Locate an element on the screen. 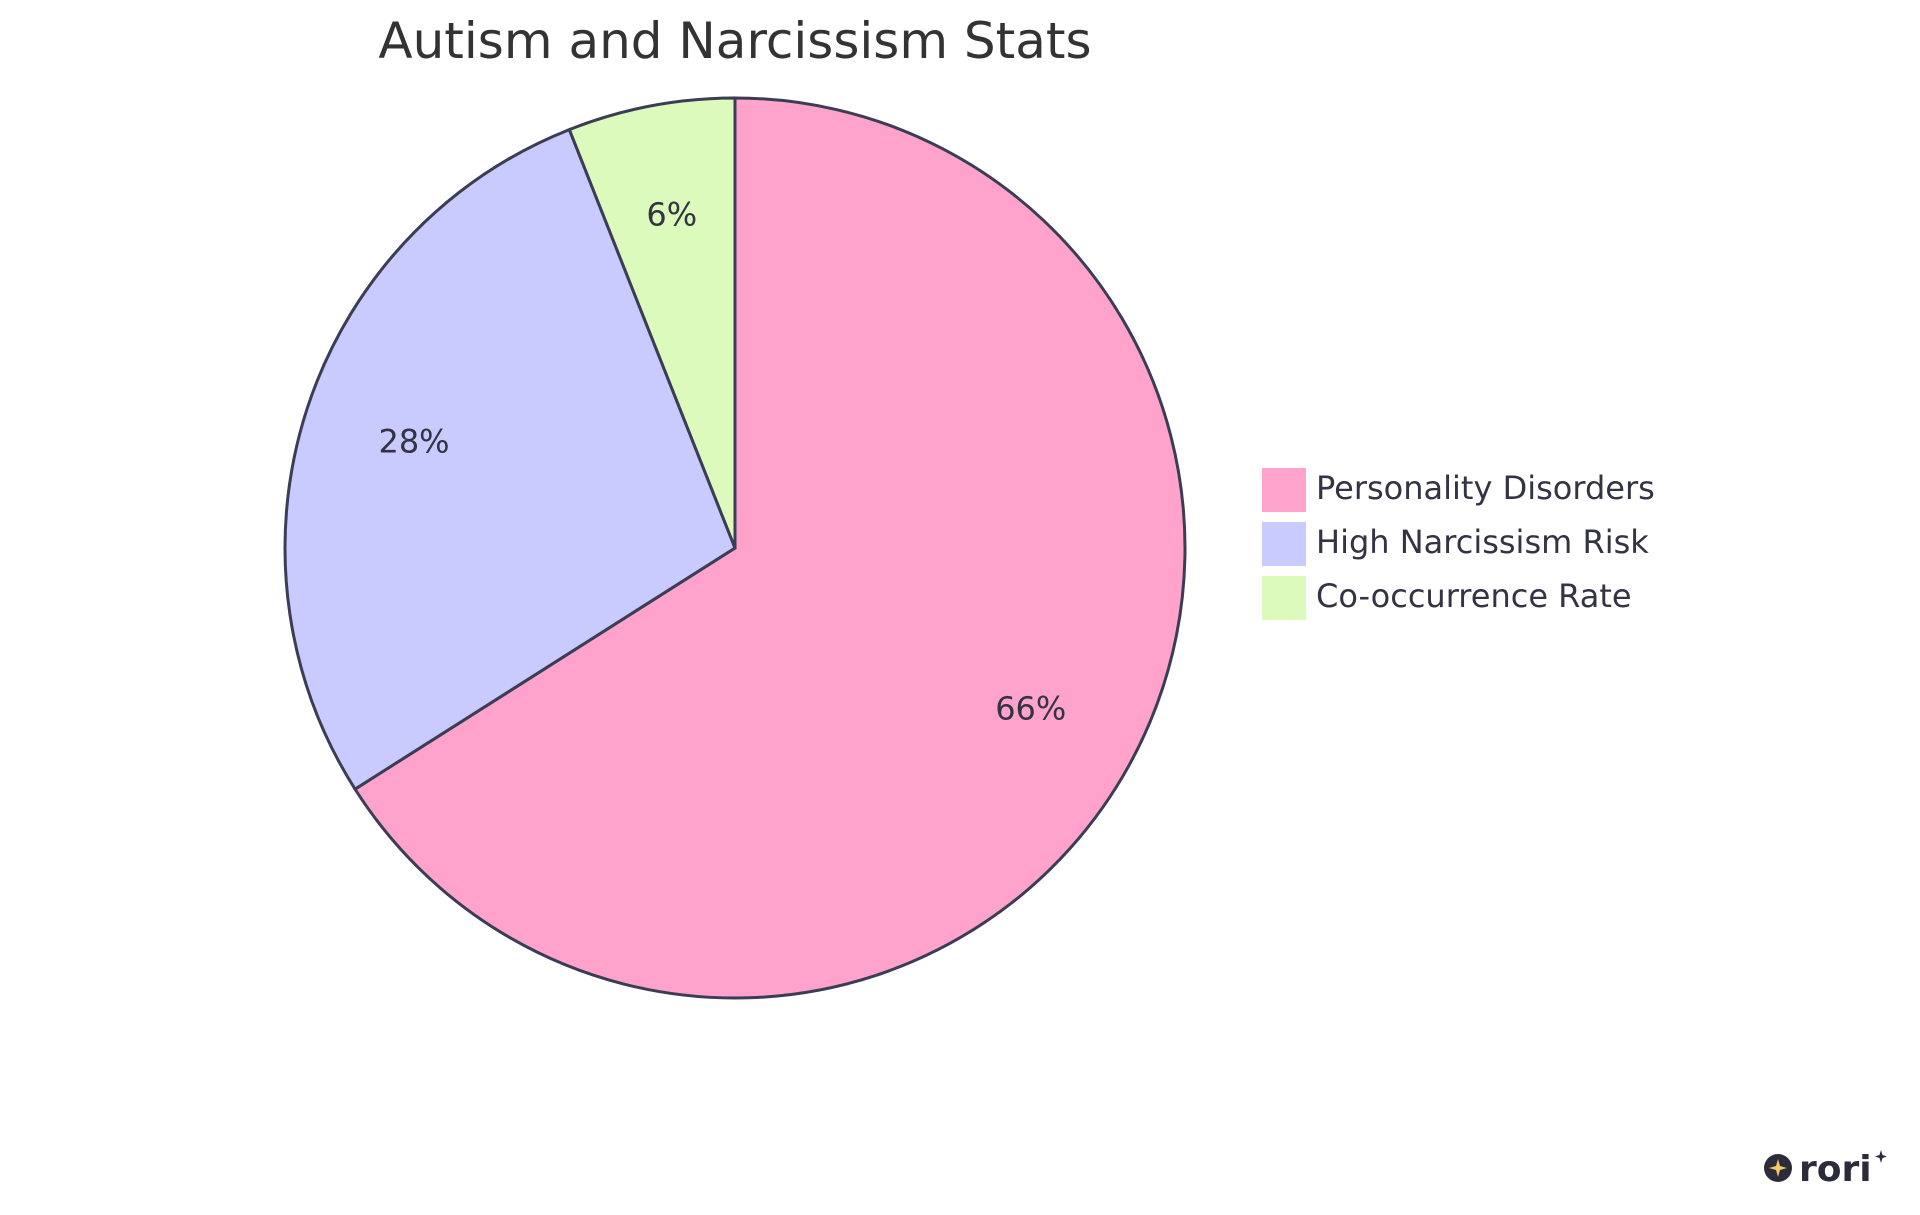 Image resolution: width=1920 pixels, height=1215 pixels. slice-label: 6% is located at coordinates (671, 214).